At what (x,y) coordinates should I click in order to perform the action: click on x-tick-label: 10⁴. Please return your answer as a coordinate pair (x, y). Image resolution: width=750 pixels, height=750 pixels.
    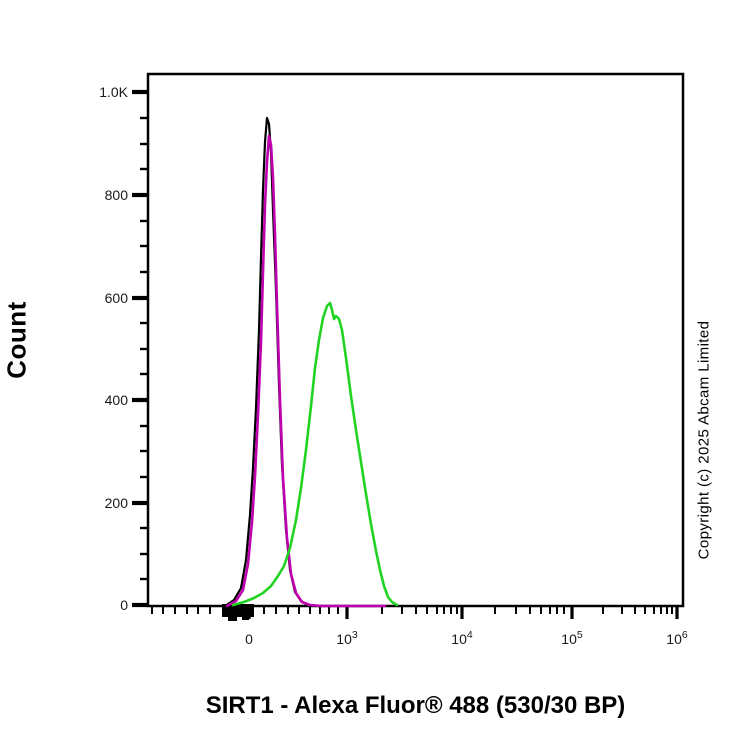
    Looking at the image, I should click on (462, 638).